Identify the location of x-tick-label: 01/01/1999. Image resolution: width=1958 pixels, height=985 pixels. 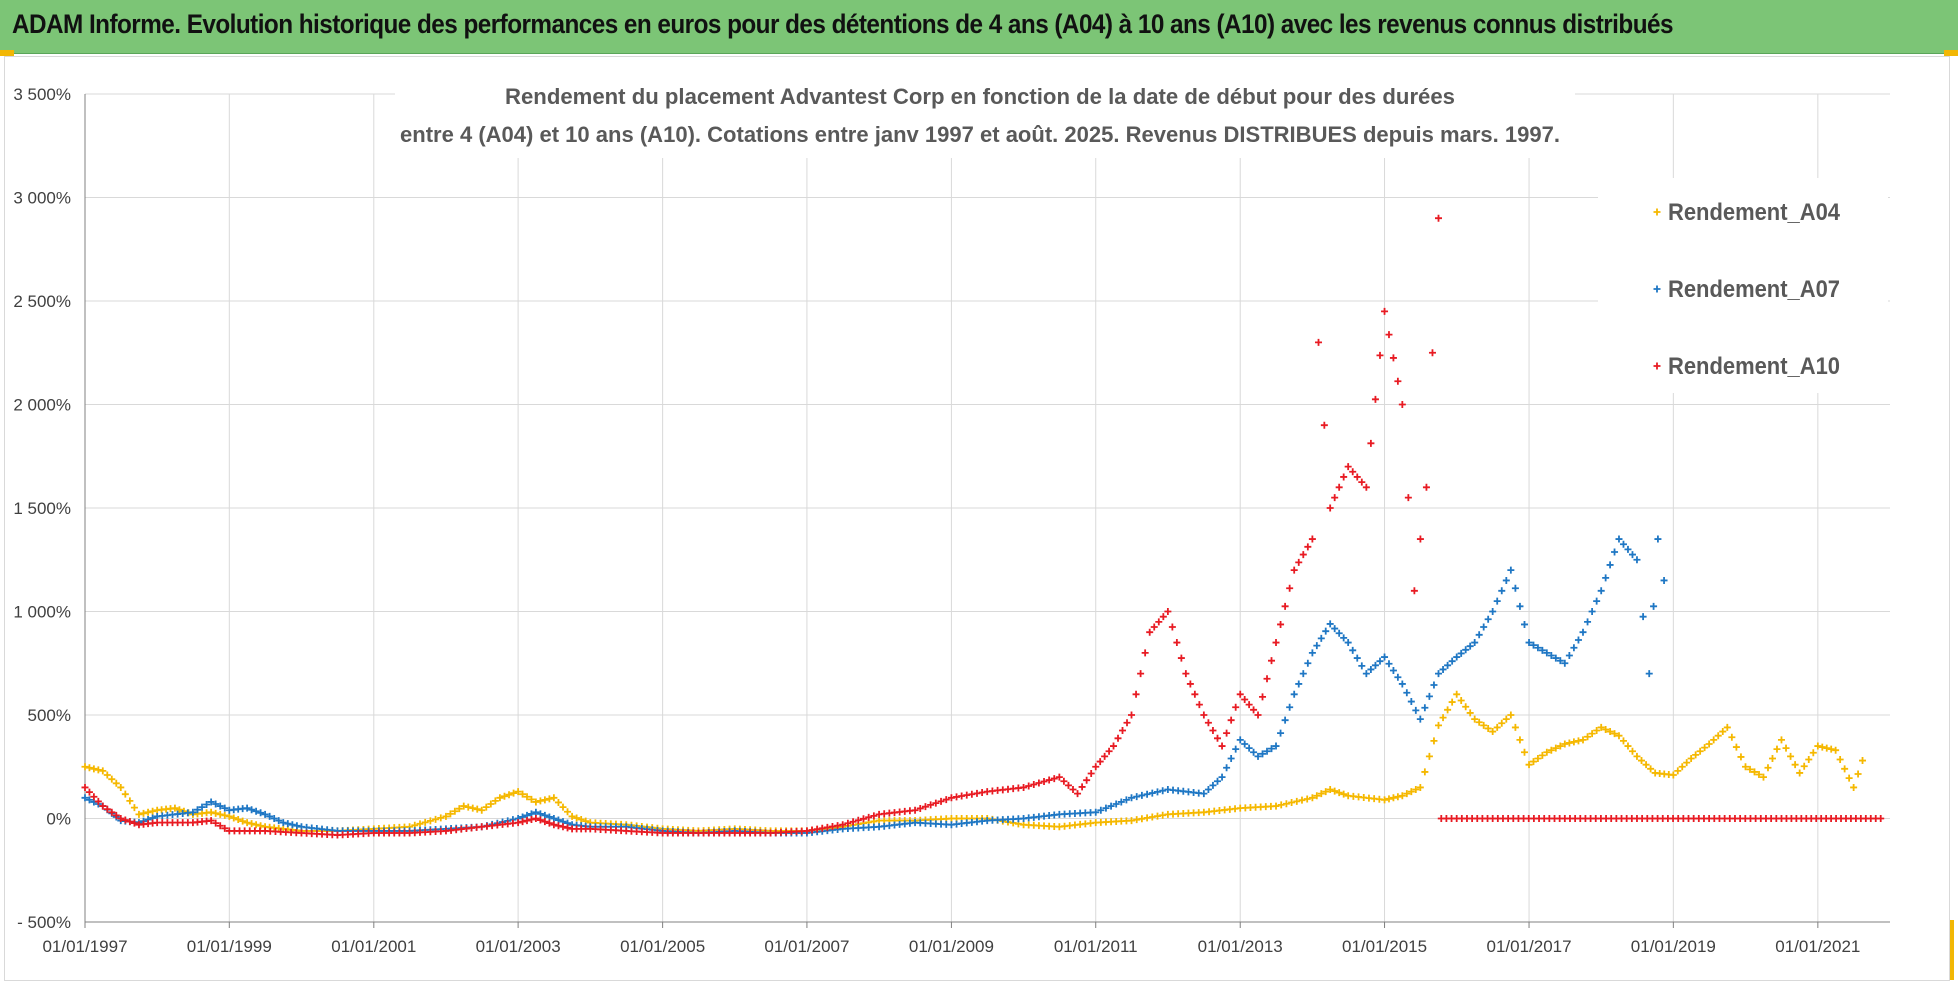
(229, 946).